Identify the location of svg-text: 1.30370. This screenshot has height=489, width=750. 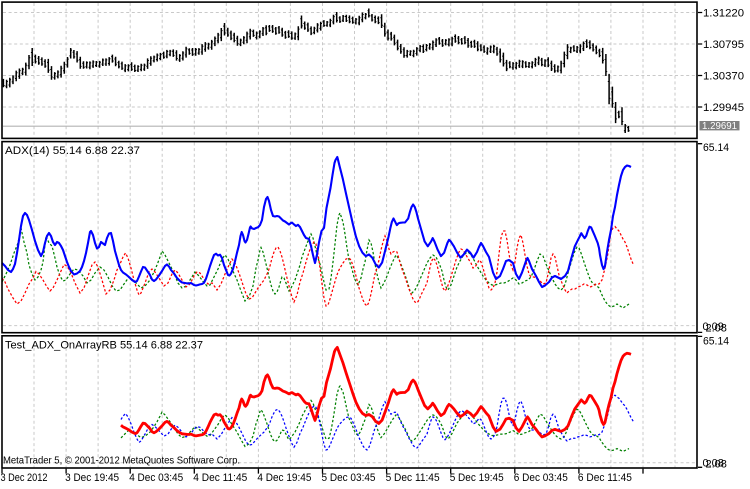
(723, 77).